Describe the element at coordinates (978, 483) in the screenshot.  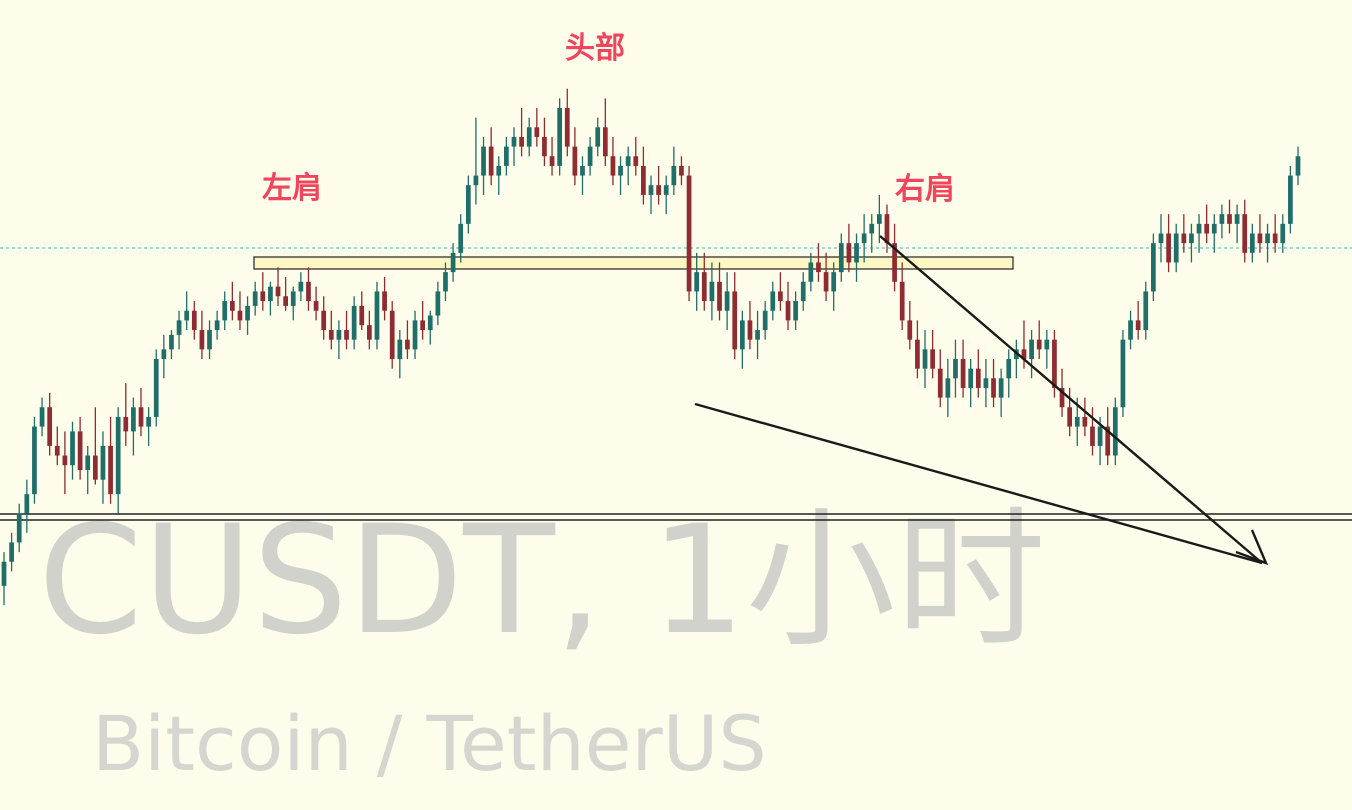
I see `wedge-lower-trendline` at that location.